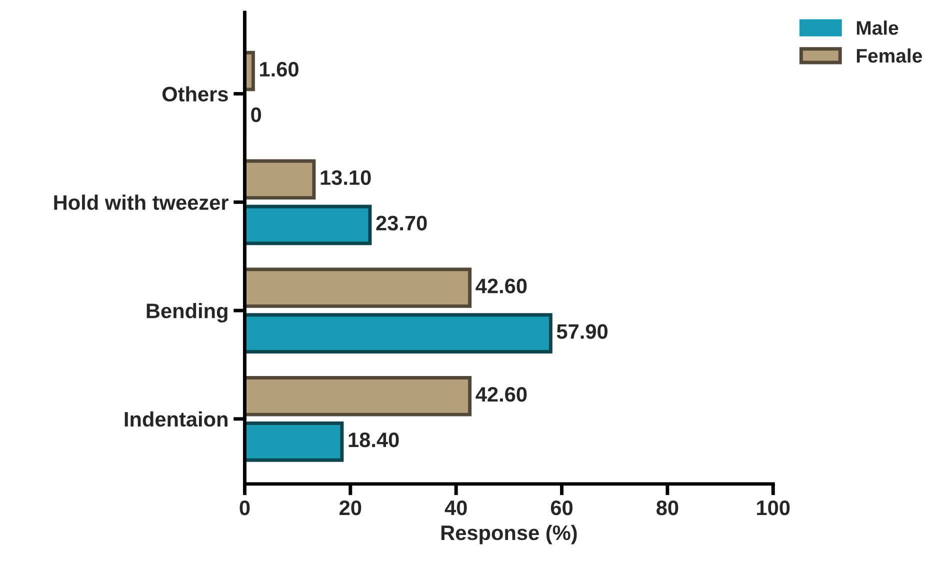 The image size is (927, 568). I want to click on y-tick-label: Others, so click(195, 94).